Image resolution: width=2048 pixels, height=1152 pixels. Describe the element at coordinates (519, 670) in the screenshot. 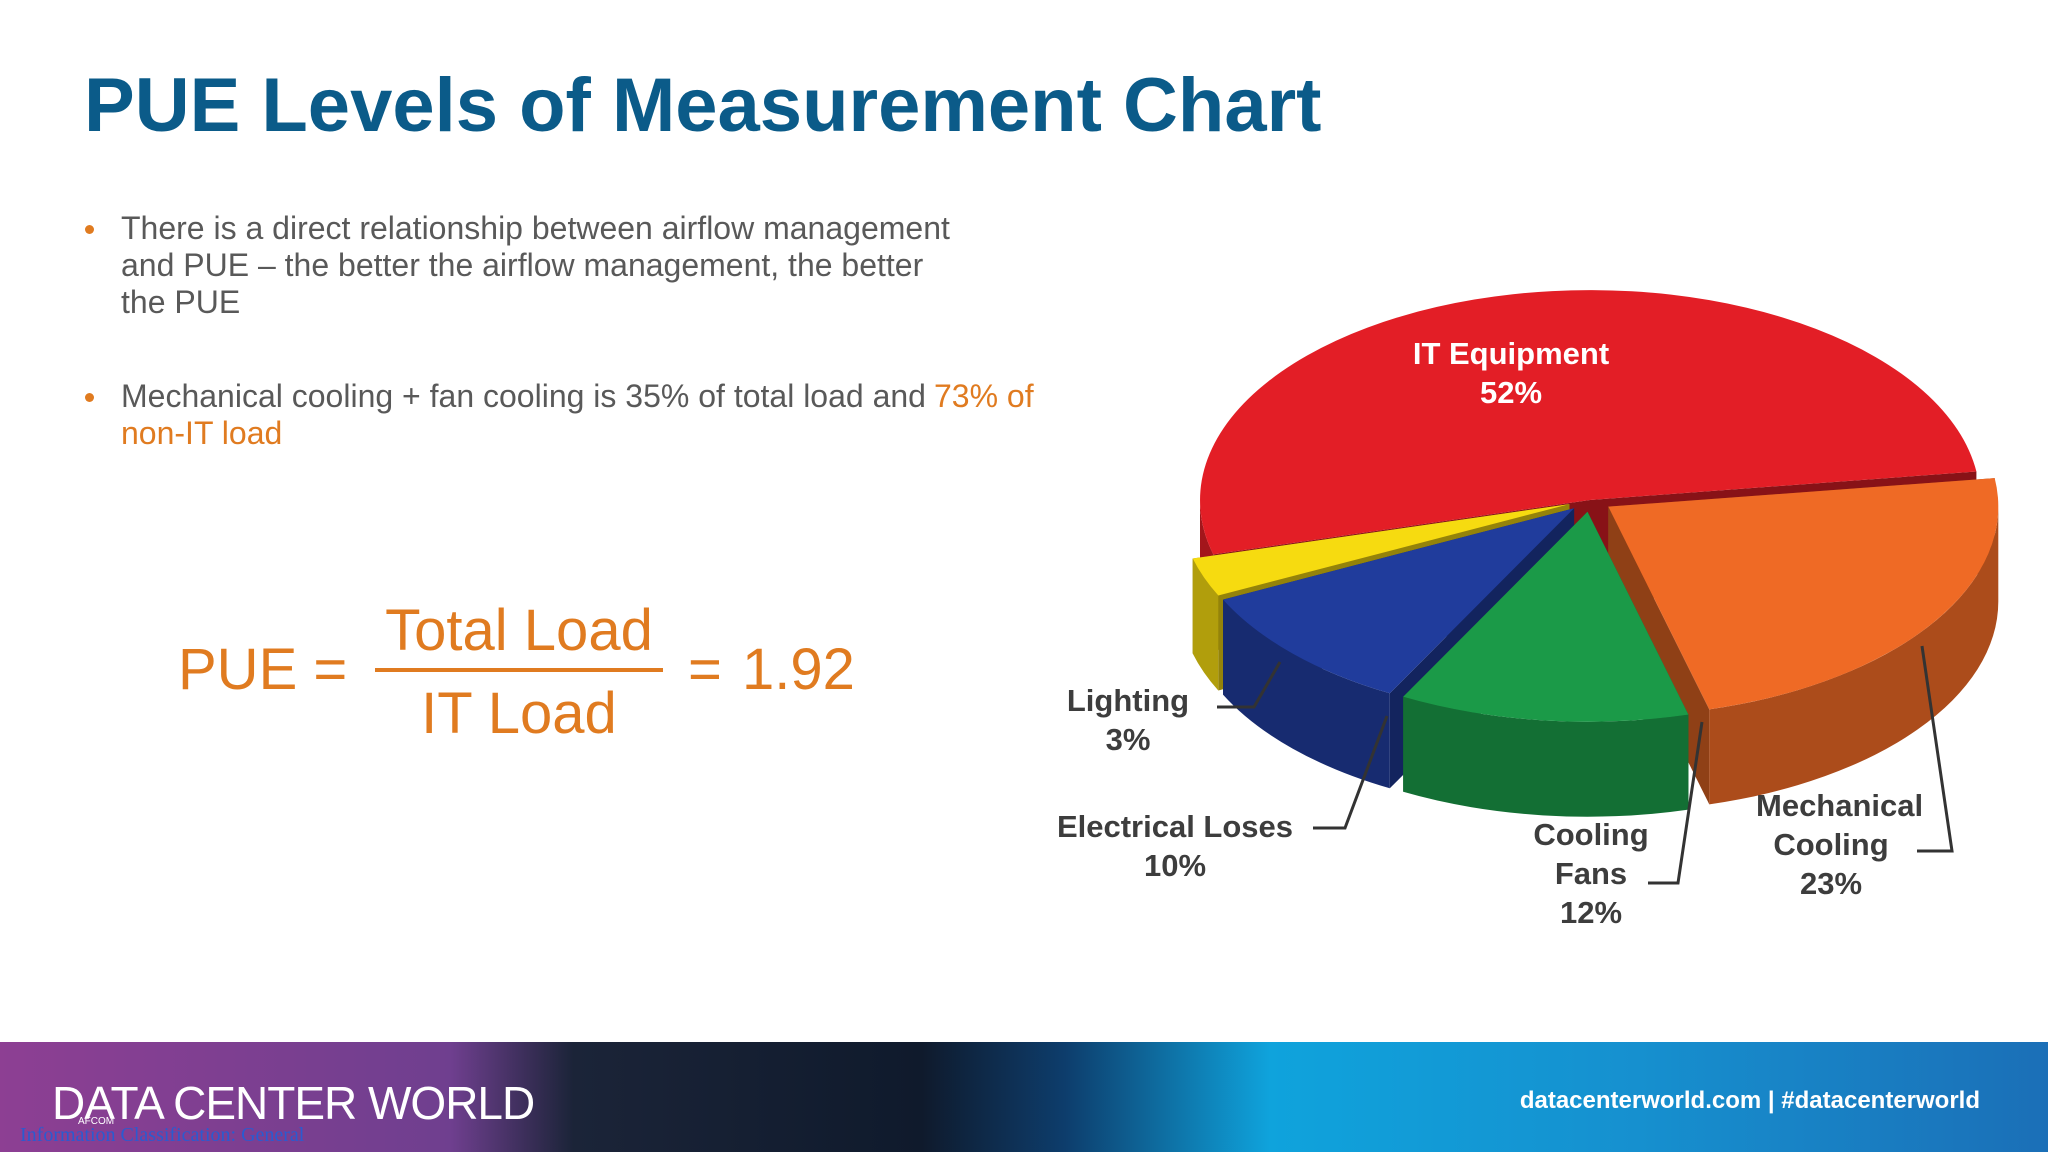

I see `fraction-bar` at that location.